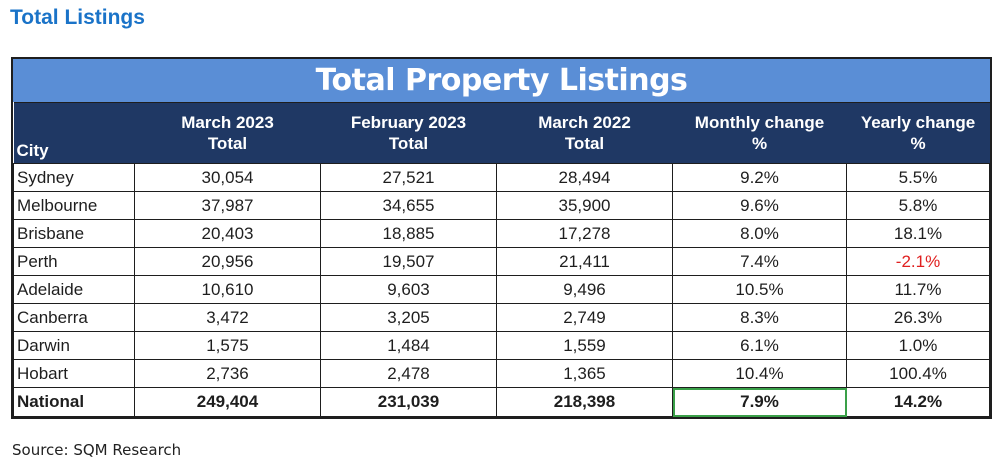 This screenshot has height=467, width=1004. I want to click on march-2023-cell: 20,956, so click(227, 261).